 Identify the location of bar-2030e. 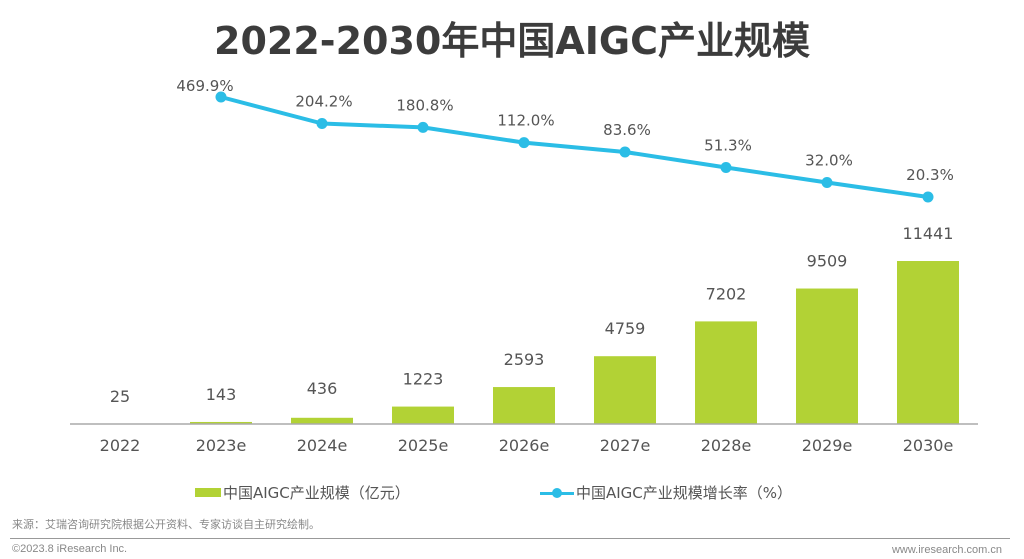
(928, 342).